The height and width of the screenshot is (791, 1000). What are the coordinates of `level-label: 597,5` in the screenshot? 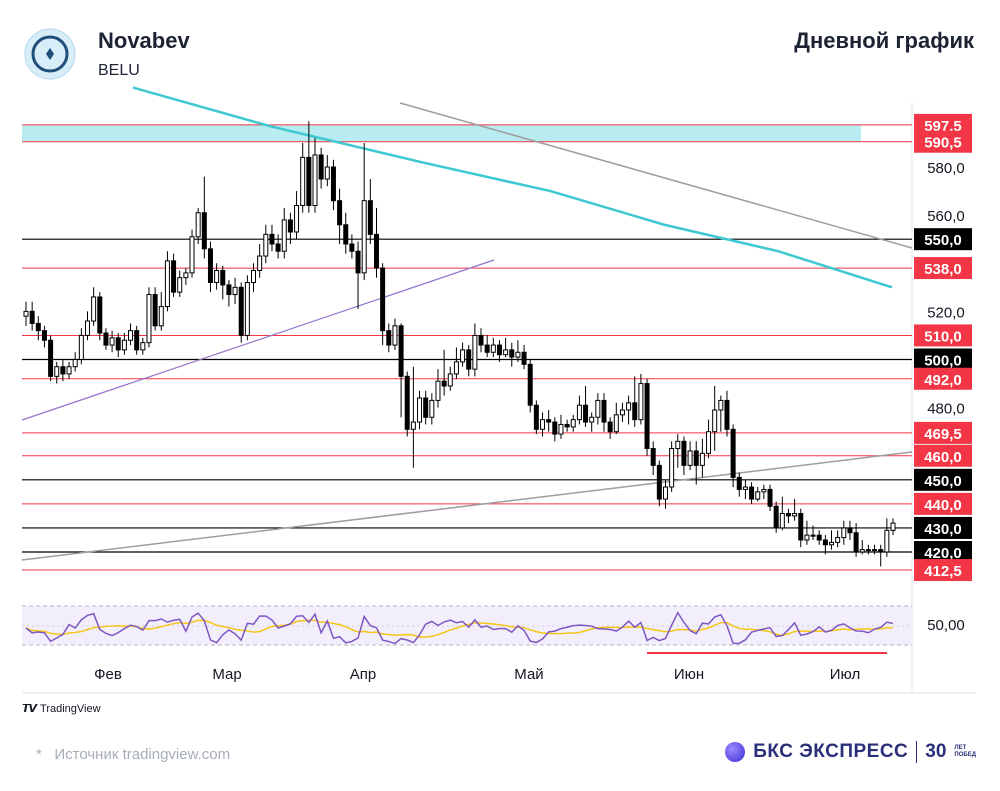 It's located at (943, 126).